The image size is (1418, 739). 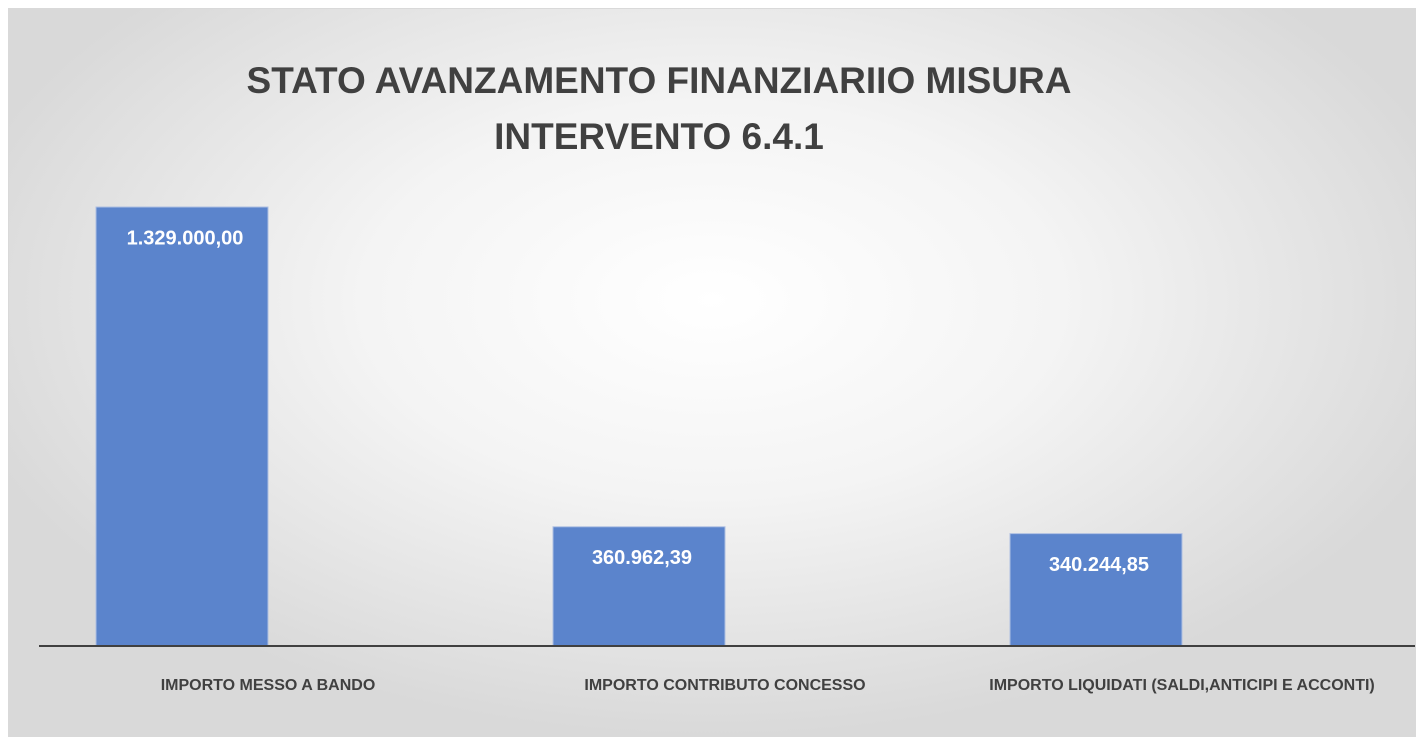 I want to click on x-tick-label: IMPORTO CONTRIBUTO CONCESSO, so click(x=725, y=685).